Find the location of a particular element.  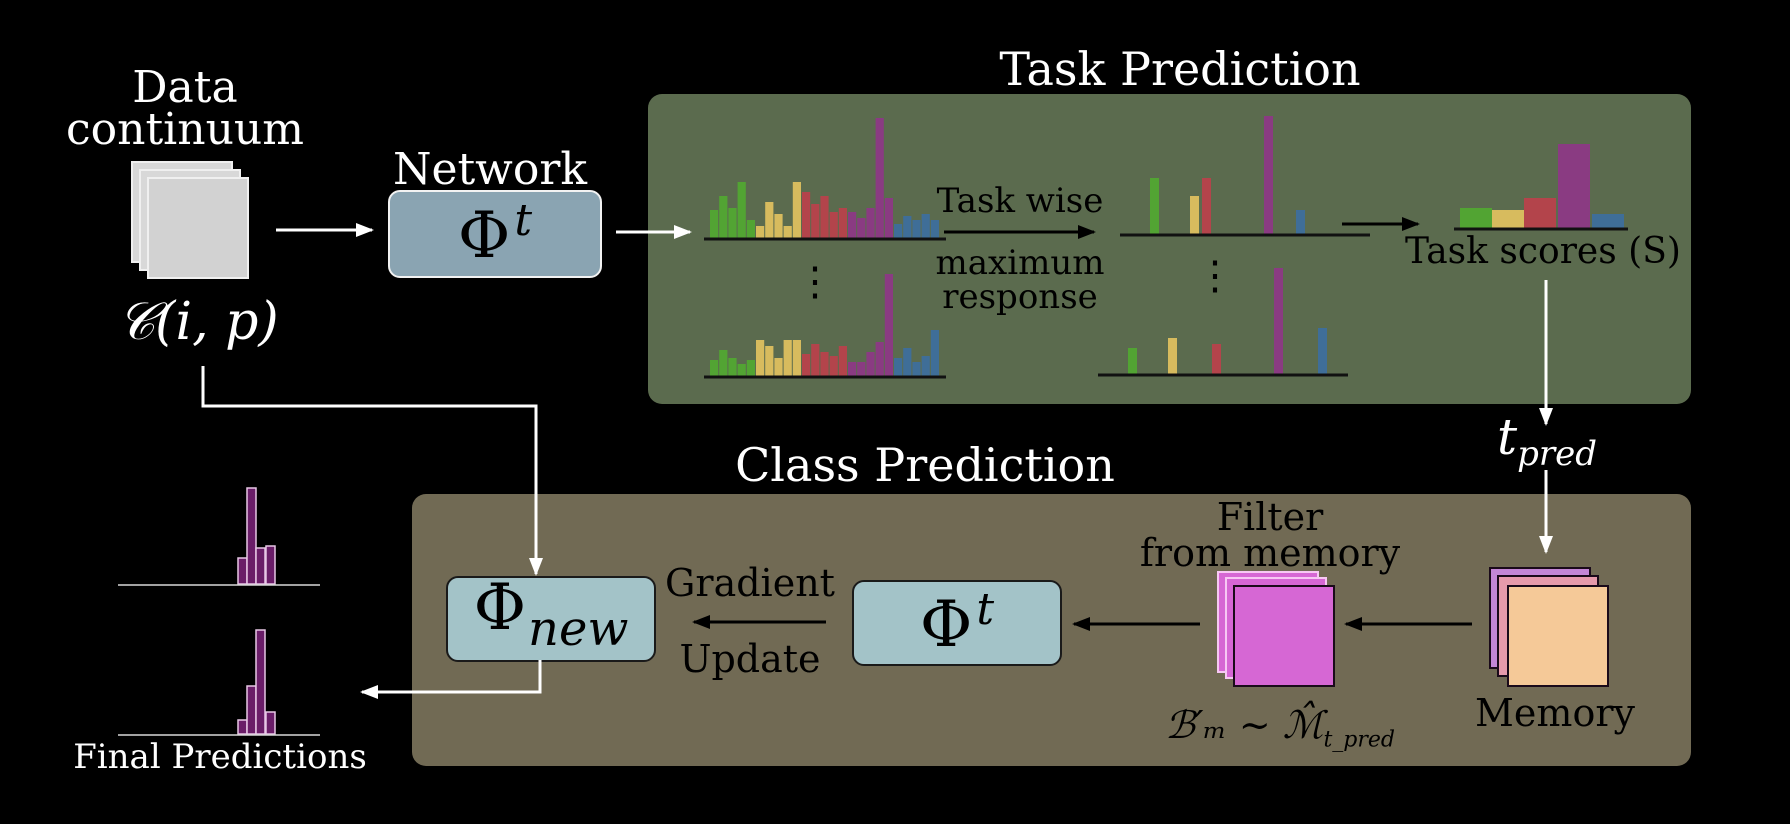

data-continuum-title-line2: continuum is located at coordinates (185, 129).